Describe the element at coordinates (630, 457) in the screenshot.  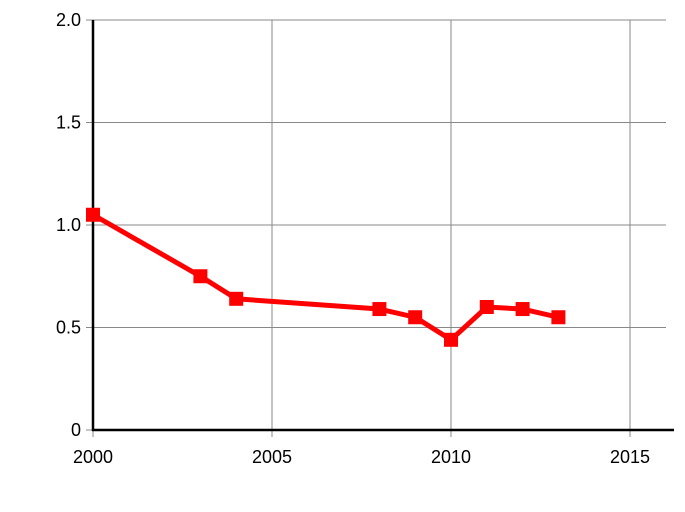
I see `x-tick-label: 2015` at that location.